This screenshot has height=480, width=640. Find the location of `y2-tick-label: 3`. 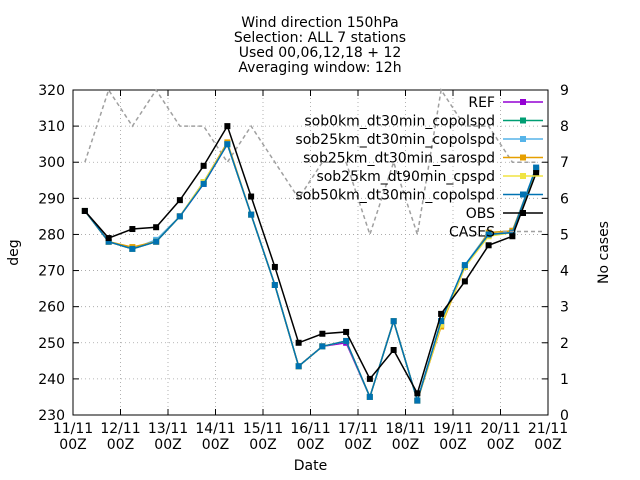

y2-tick-label: 3 is located at coordinates (564, 308).